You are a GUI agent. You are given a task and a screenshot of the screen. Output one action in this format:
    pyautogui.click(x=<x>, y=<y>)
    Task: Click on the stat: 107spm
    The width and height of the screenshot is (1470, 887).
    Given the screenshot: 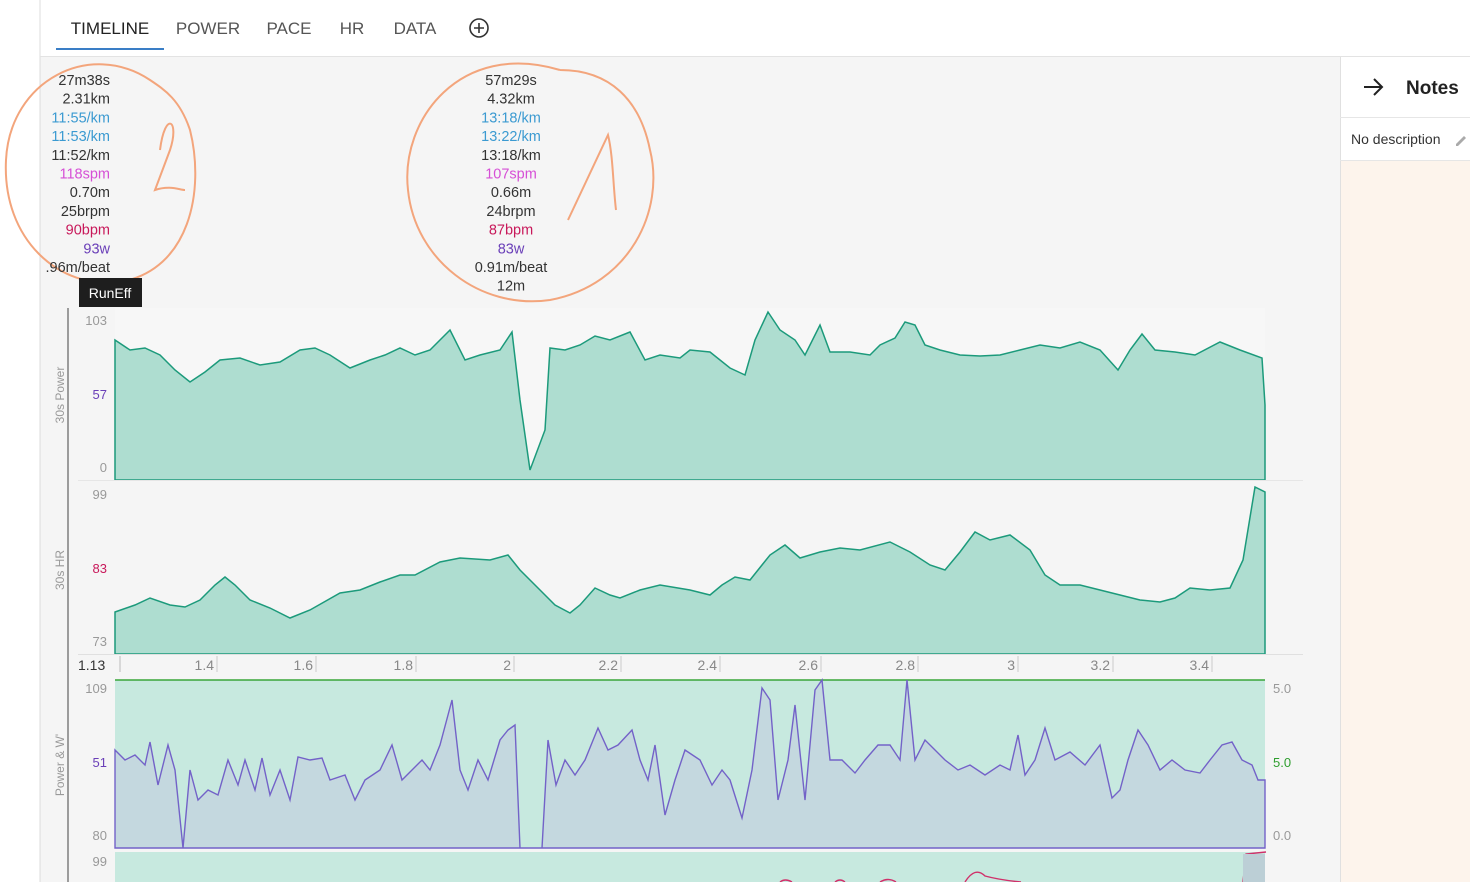 What is the action you would take?
    pyautogui.click(x=511, y=175)
    